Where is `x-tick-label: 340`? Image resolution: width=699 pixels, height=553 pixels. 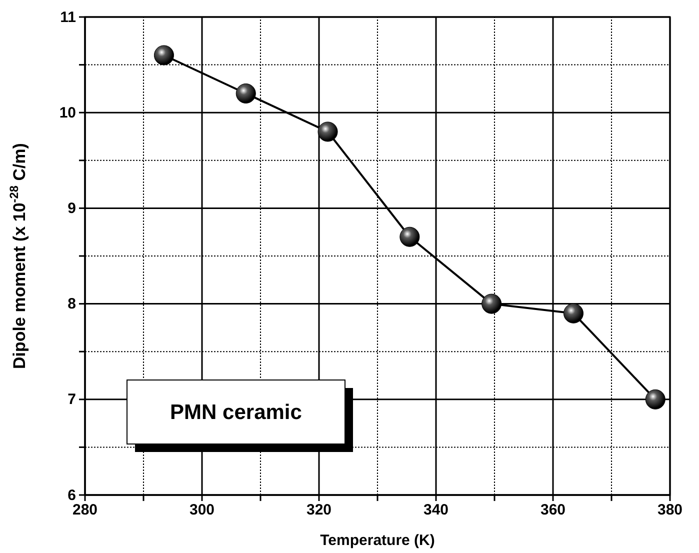 x-tick-label: 340 is located at coordinates (436, 510).